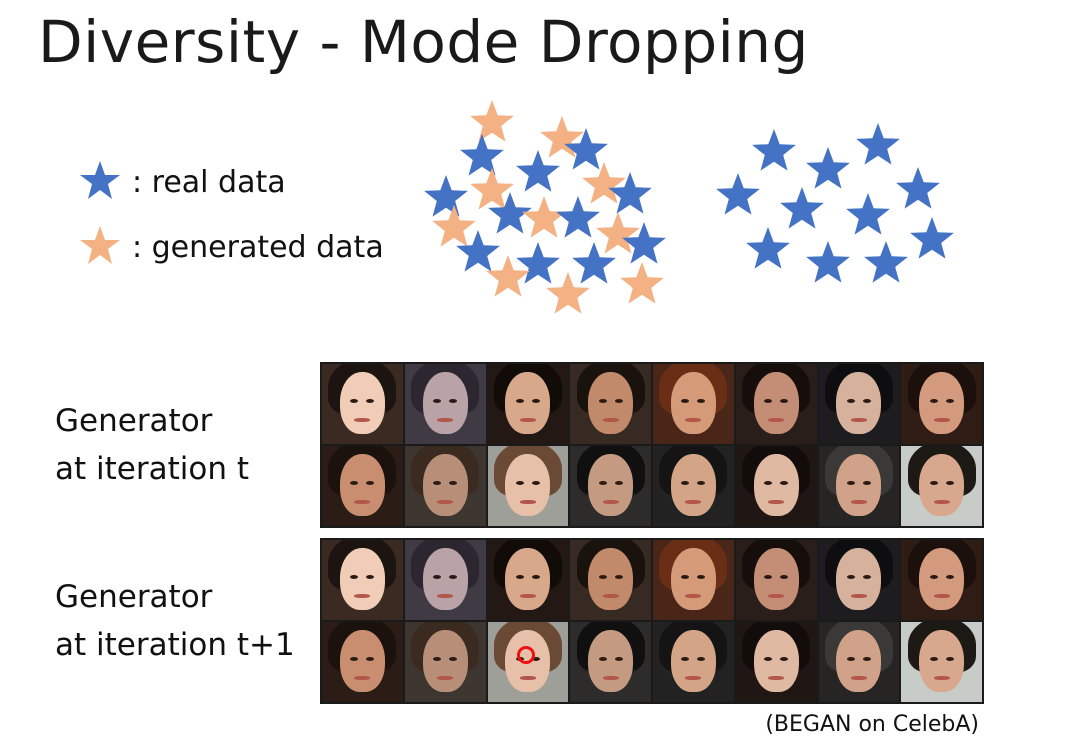  What do you see at coordinates (100, 245) in the screenshot?
I see `orange-star-icon` at bounding box center [100, 245].